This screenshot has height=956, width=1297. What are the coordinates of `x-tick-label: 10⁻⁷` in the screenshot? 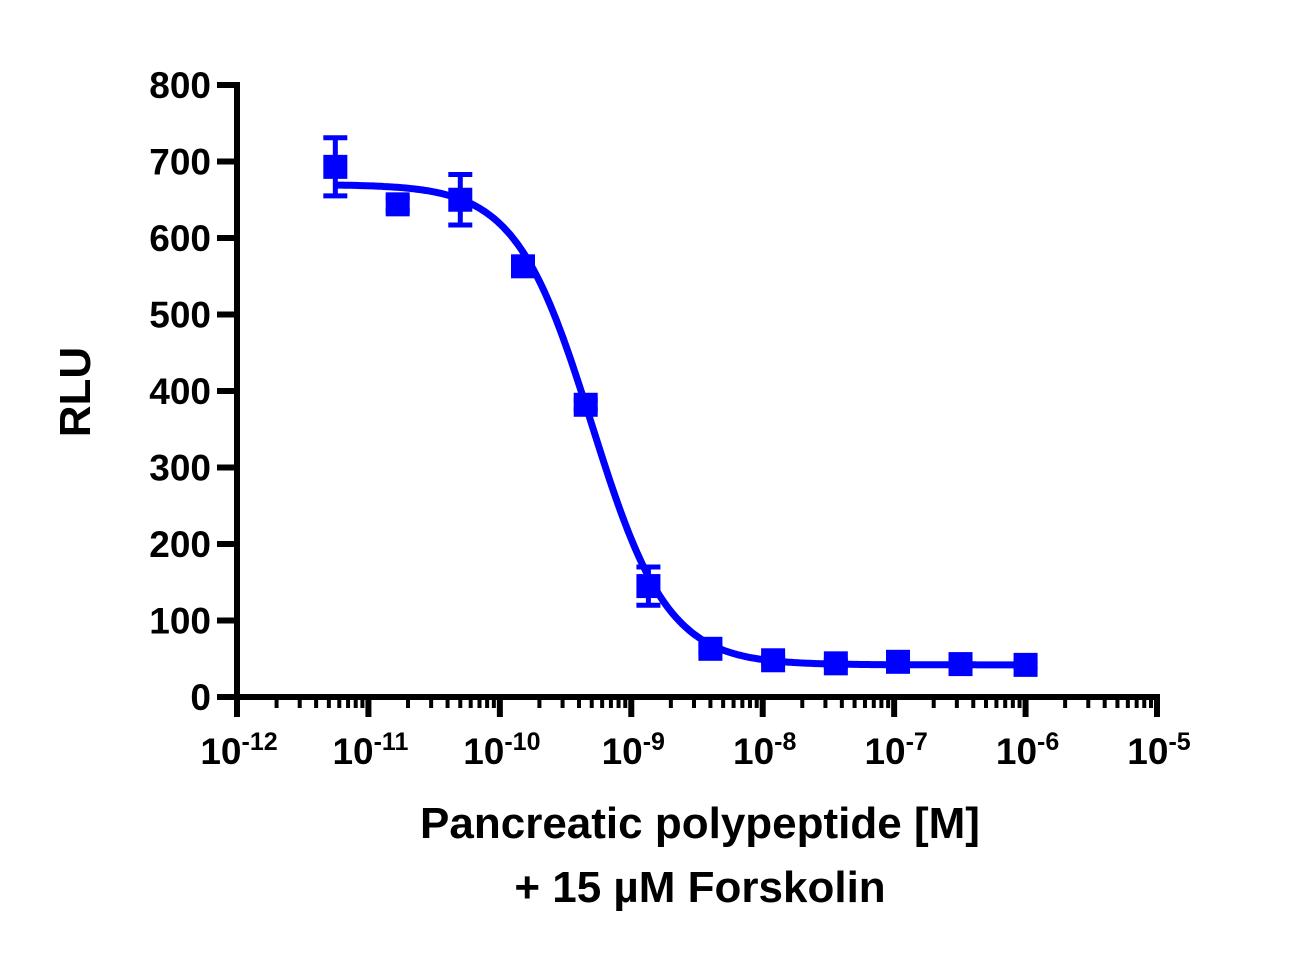 It's located at (895, 750).